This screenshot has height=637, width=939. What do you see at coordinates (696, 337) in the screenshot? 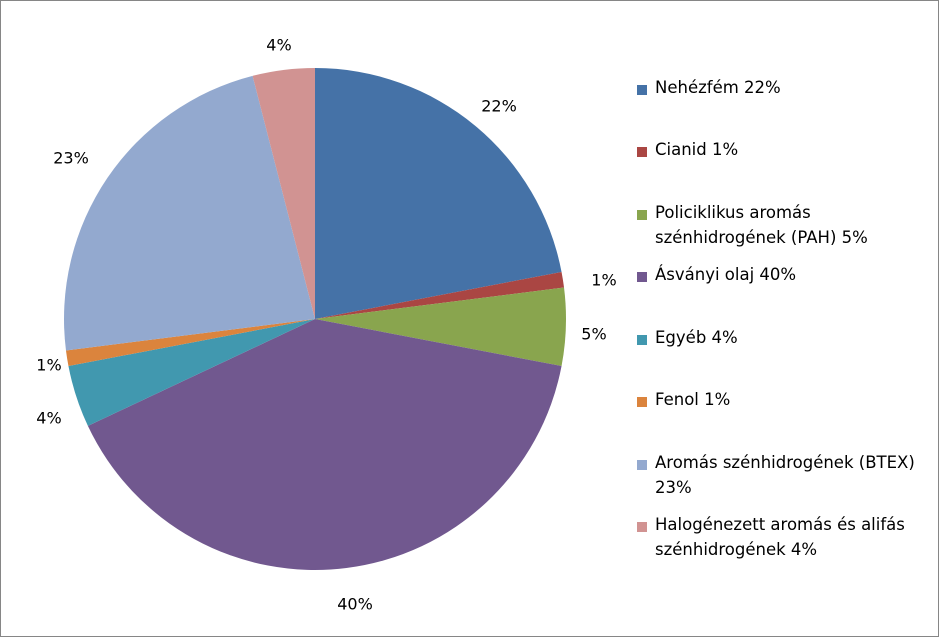
I see `legend-label-4: Egyéb 4%` at bounding box center [696, 337].